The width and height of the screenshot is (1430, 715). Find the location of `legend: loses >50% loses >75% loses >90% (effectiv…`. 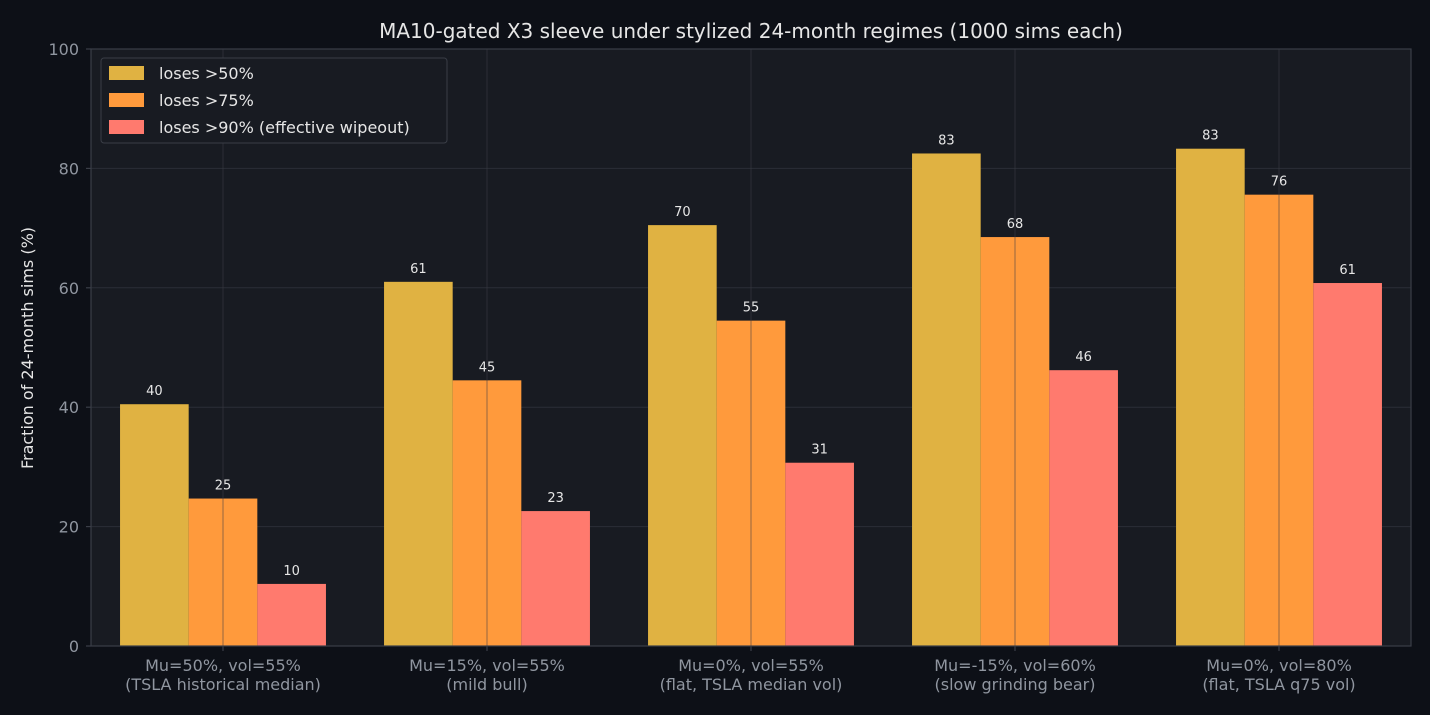

legend: loses >50% loses >75% loses >90% (effectiv… is located at coordinates (274, 100).